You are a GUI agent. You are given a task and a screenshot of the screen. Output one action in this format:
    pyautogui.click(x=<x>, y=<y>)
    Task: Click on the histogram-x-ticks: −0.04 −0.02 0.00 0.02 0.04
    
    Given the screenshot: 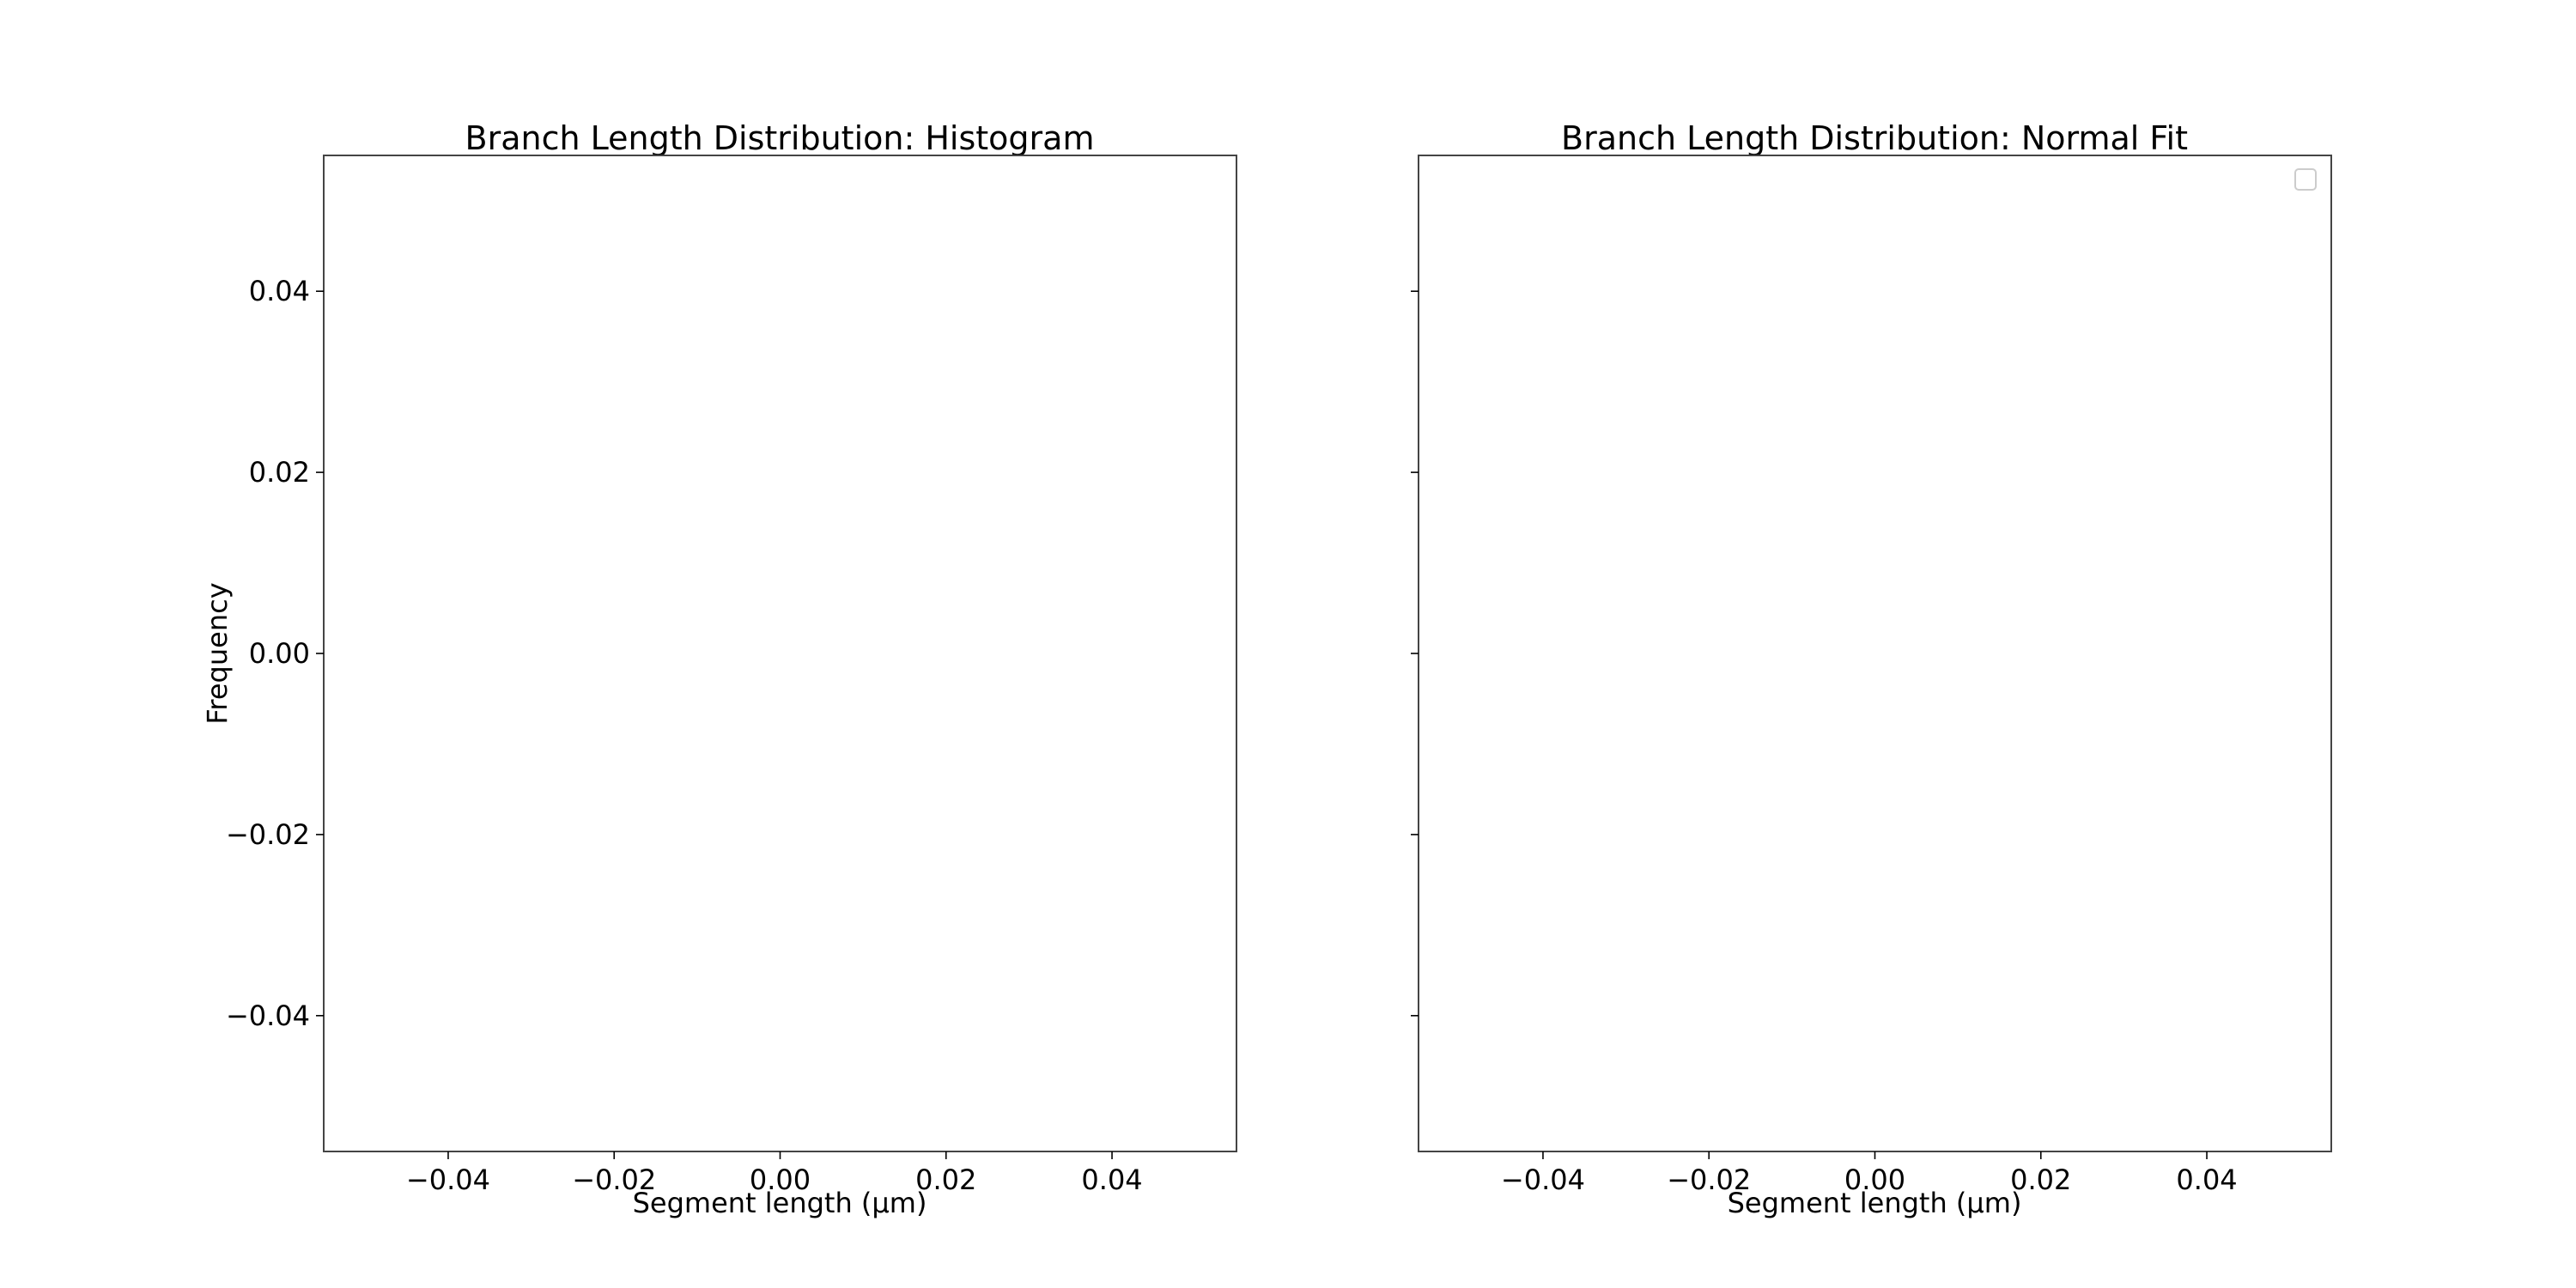 What is the action you would take?
    pyautogui.click(x=775, y=1173)
    